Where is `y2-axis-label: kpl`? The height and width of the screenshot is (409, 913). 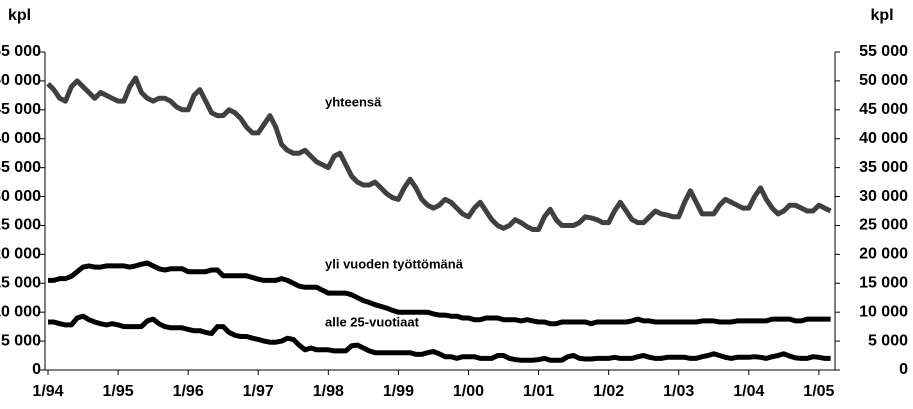
y2-axis-label: kpl is located at coordinates (881, 15).